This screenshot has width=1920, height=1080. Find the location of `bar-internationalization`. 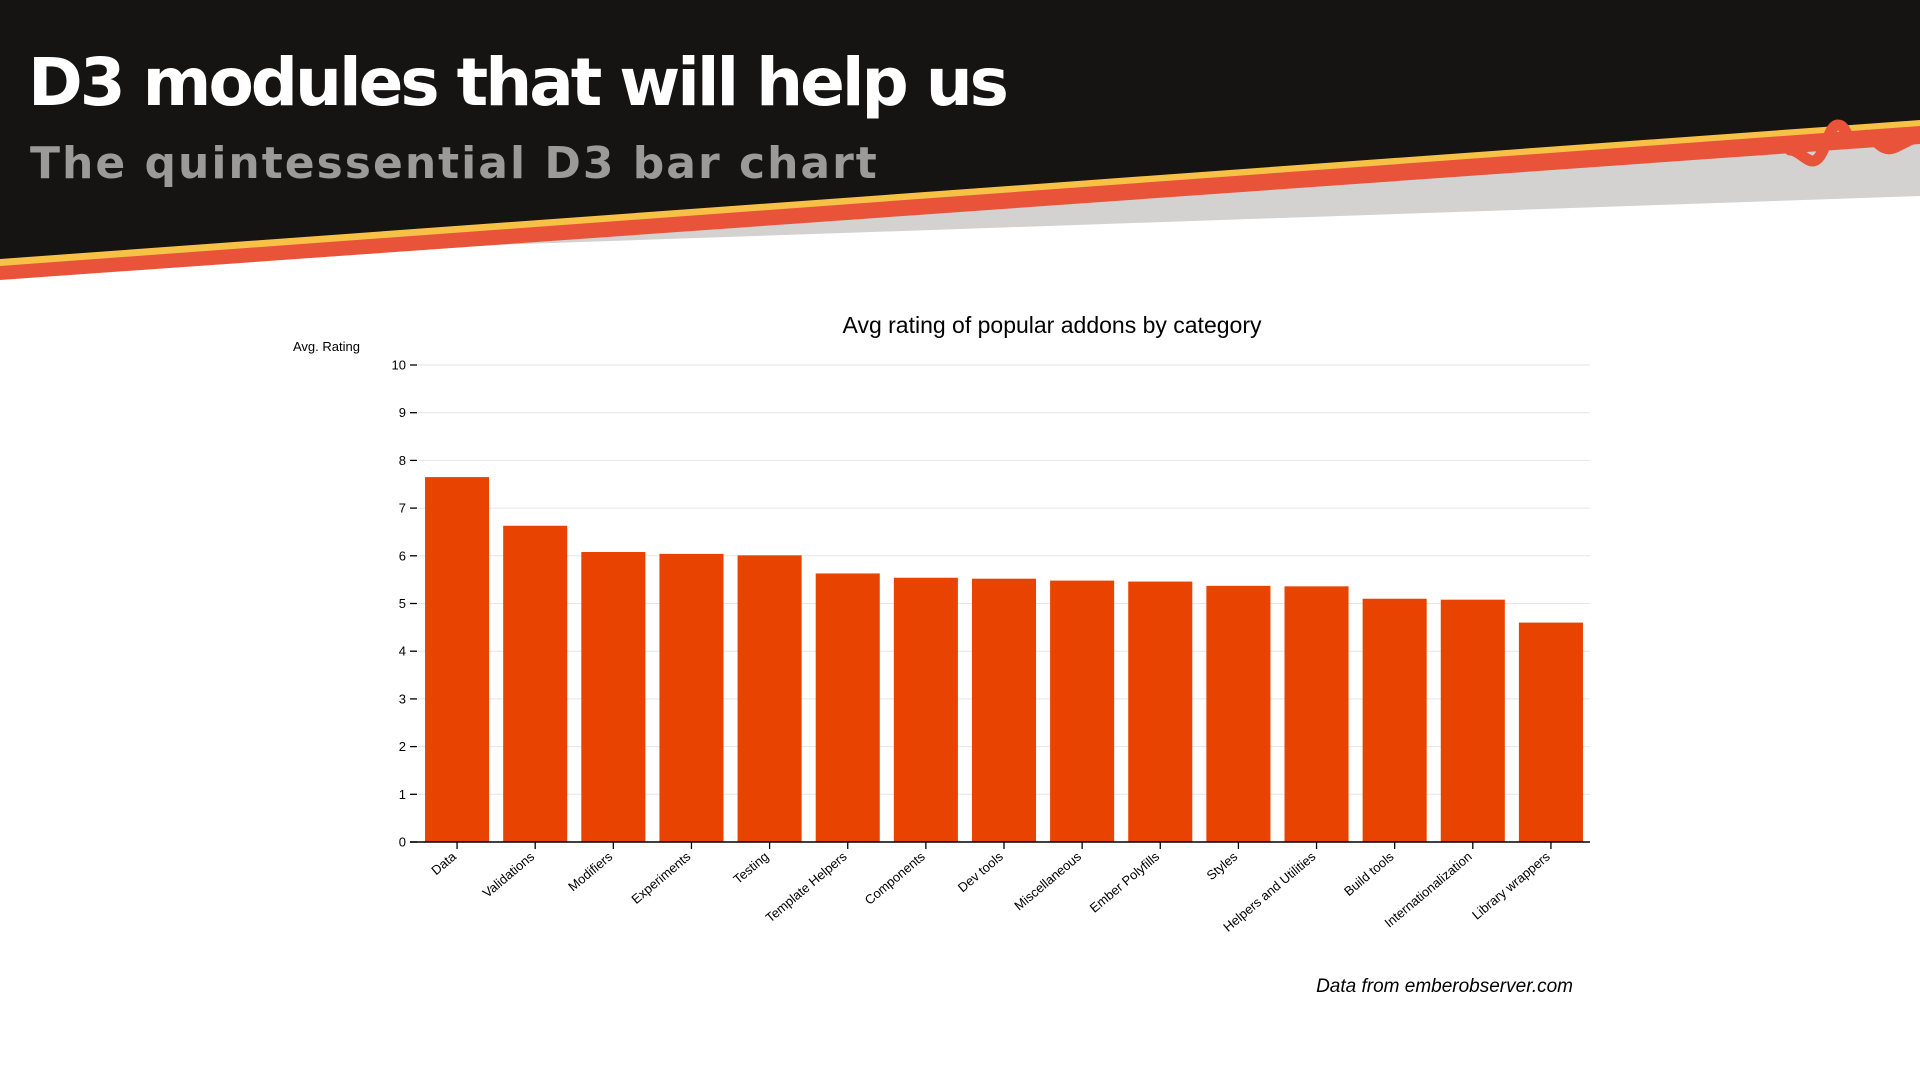

bar-internationalization is located at coordinates (1472, 720).